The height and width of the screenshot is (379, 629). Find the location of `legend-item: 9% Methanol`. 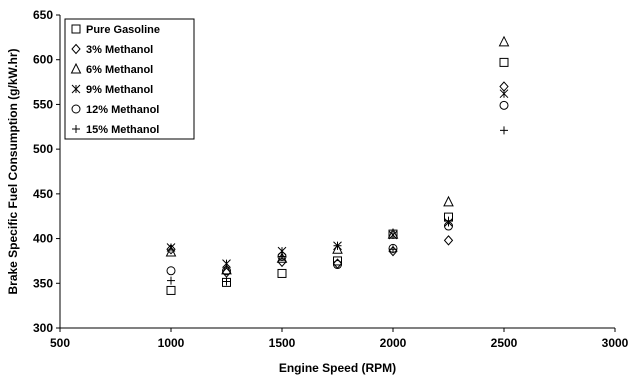

legend-item: 9% Methanol is located at coordinates (112, 90).